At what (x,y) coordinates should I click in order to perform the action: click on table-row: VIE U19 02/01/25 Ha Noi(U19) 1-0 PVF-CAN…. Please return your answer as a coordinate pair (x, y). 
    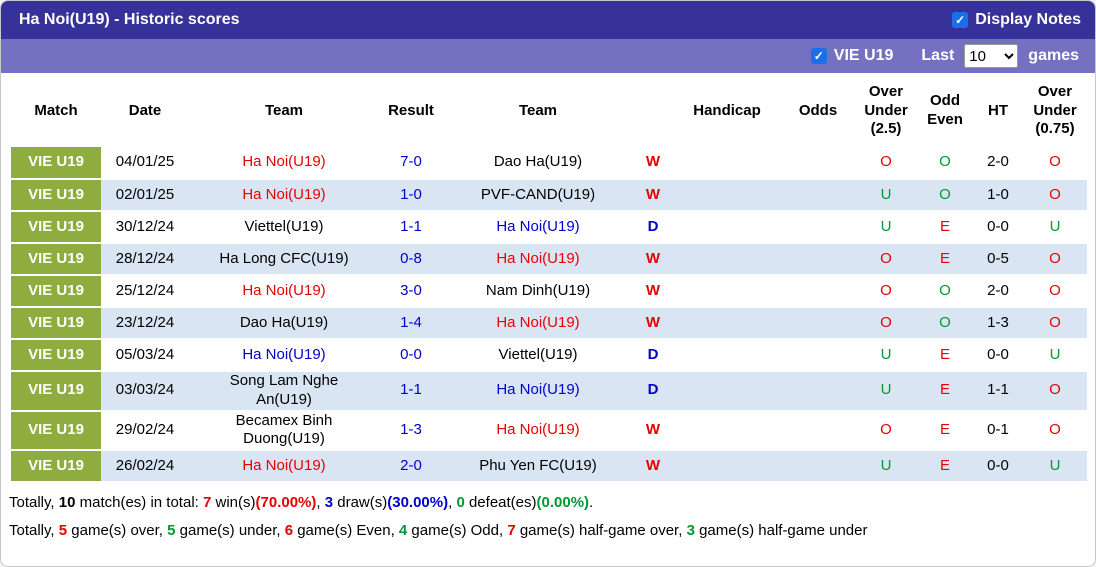
    Looking at the image, I should click on (549, 195).